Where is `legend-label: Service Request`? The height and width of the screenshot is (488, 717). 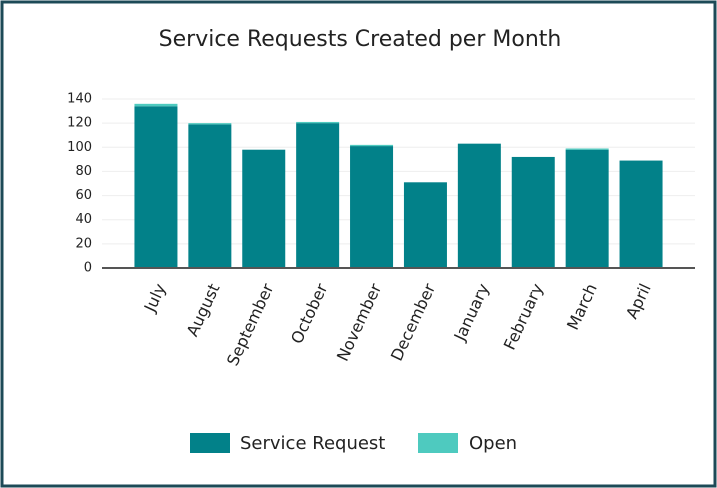 legend-label: Service Request is located at coordinates (312, 443).